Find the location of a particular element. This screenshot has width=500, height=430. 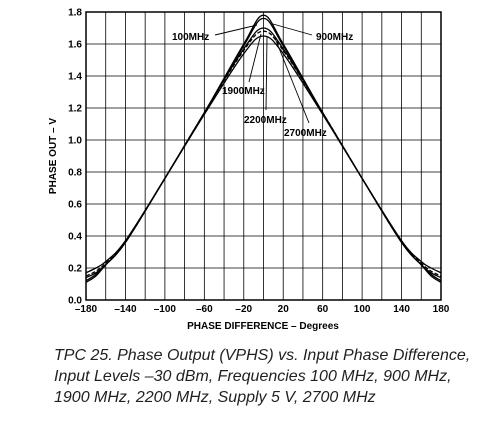

annotation-2700mhz: 2700MHz is located at coordinates (305, 133).